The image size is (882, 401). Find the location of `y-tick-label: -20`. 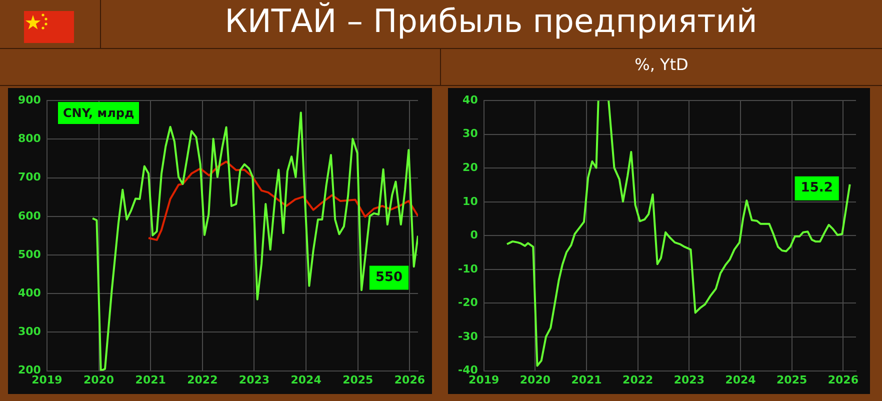

y-tick-label: -20 is located at coordinates (468, 303).